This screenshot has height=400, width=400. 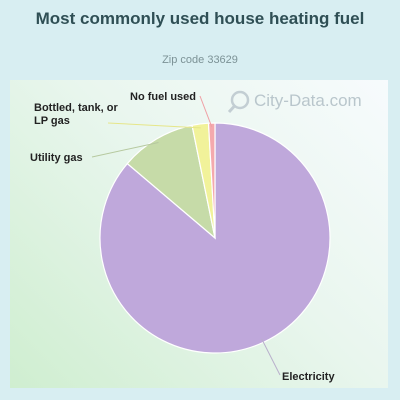 What do you see at coordinates (308, 377) in the screenshot?
I see `slice-label-electricity: Electricity` at bounding box center [308, 377].